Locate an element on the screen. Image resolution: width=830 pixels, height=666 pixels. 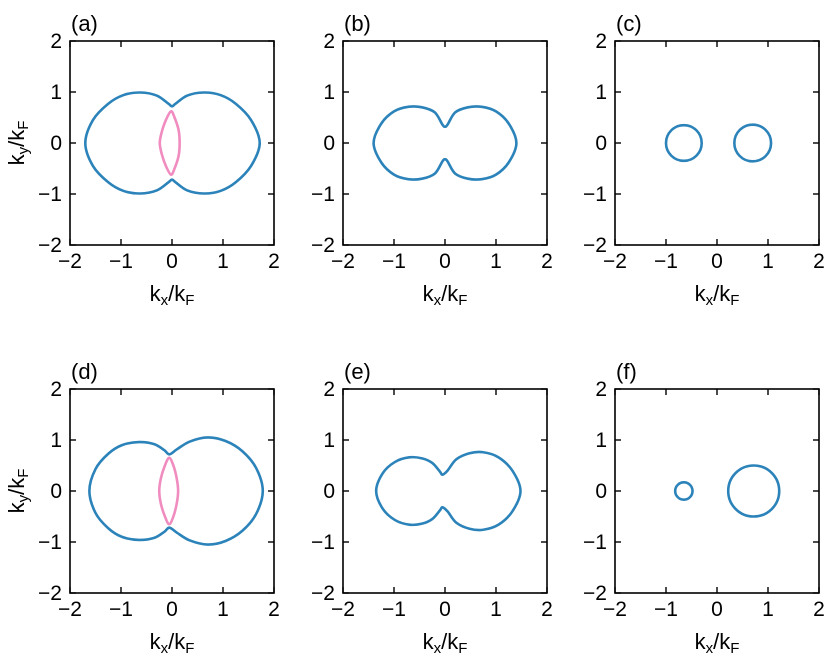
panel-e: −2 −1 0 1 2 −2 −1 0 1 2 (e) kx/kF is located at coordinates (432, 508).